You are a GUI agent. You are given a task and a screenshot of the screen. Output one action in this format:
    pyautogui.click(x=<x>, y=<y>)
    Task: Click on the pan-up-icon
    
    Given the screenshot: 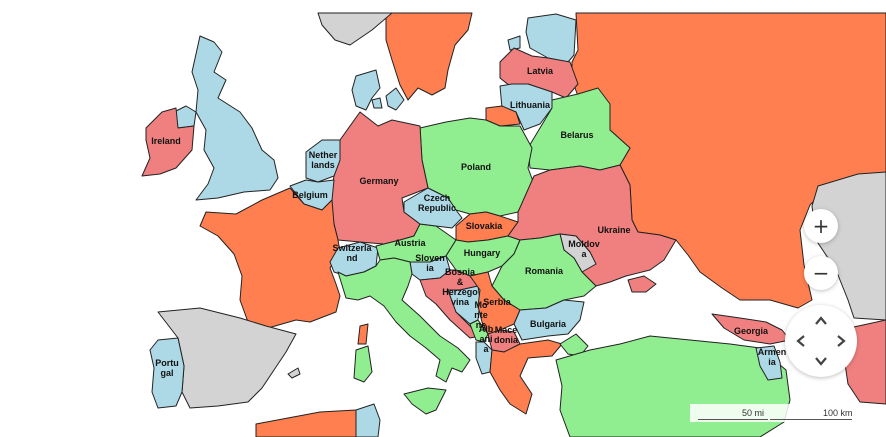 What is the action you would take?
    pyautogui.click(x=821, y=321)
    